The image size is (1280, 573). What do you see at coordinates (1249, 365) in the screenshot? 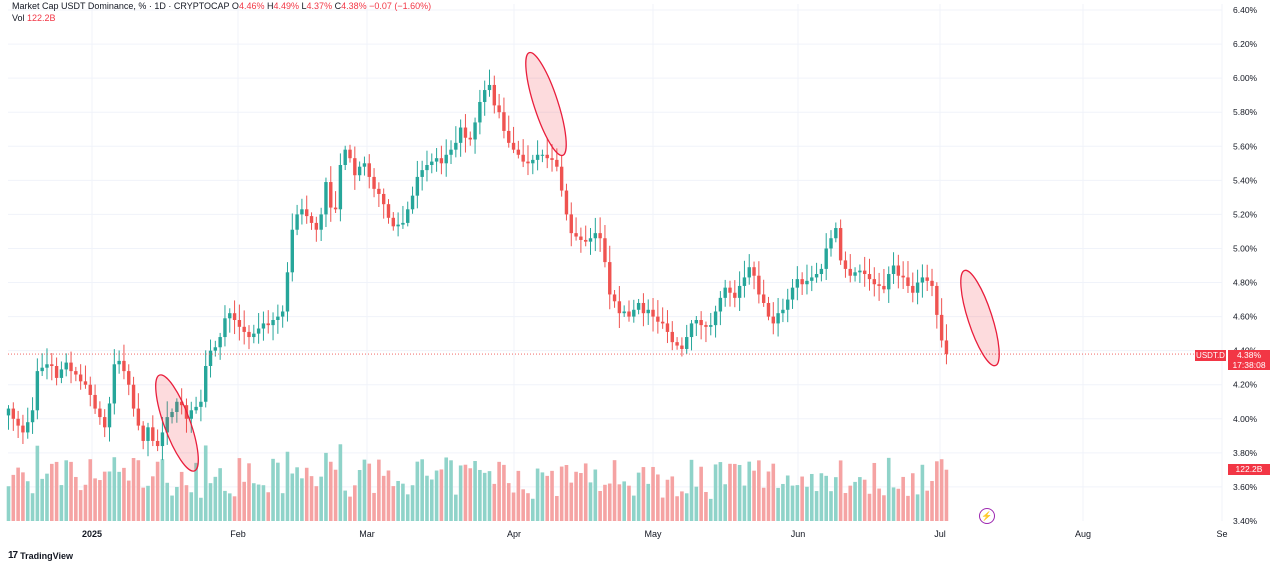
I see `price-tag-countdown: 17:38:08` at bounding box center [1249, 365].